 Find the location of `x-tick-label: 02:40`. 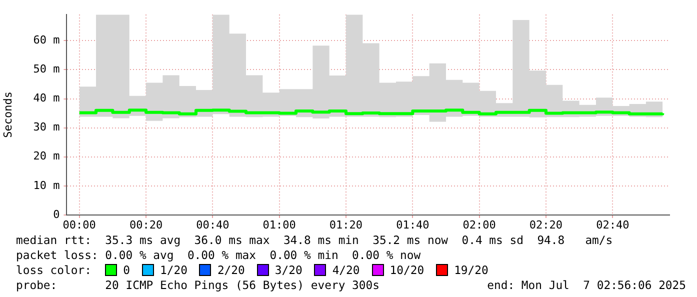

x-tick-label: 02:40 is located at coordinates (613, 225).